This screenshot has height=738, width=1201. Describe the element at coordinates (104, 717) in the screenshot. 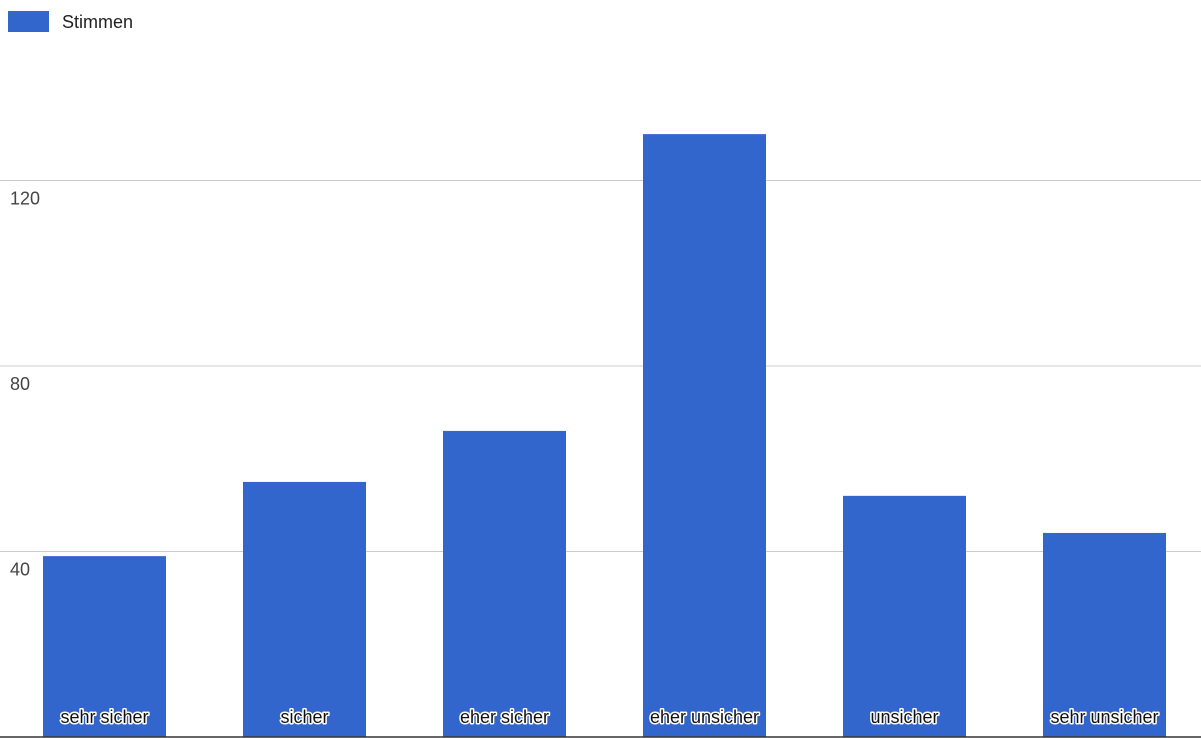

I see `category-label-sehr-sicher: sehr sicher` at that location.